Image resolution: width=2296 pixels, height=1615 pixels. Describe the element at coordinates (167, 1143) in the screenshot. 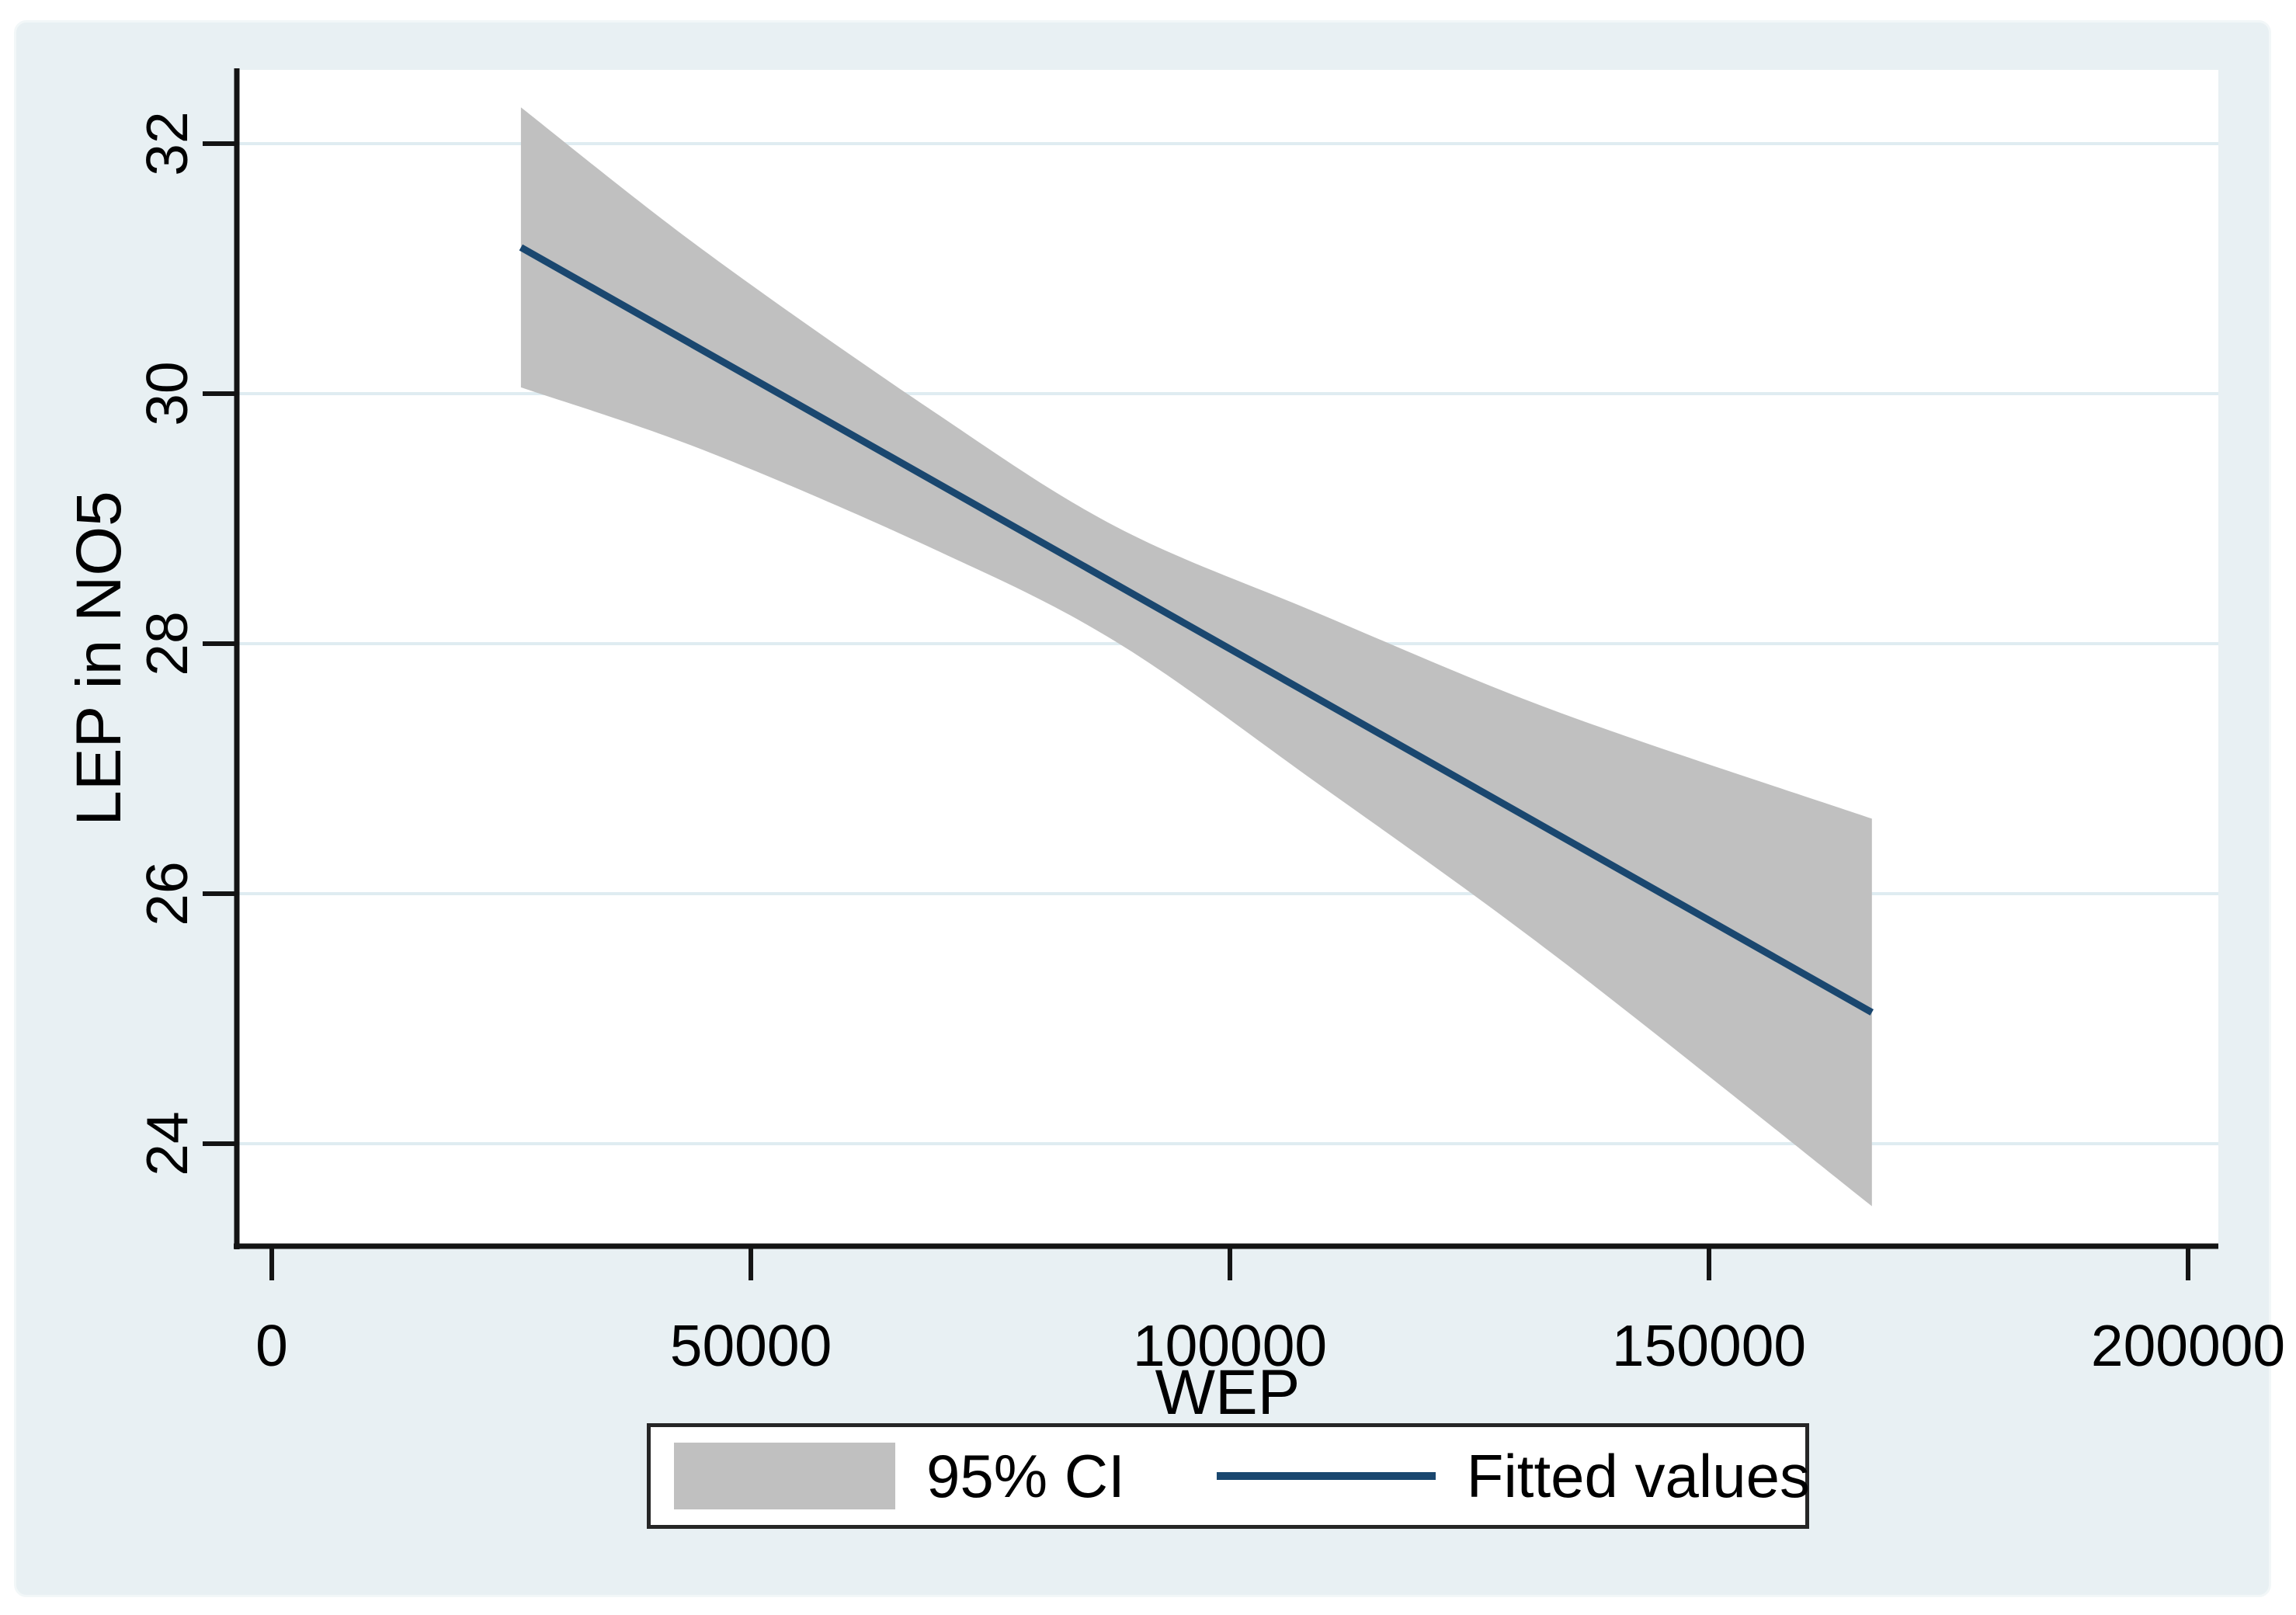

I see `y-tick-label-24: 24` at that location.